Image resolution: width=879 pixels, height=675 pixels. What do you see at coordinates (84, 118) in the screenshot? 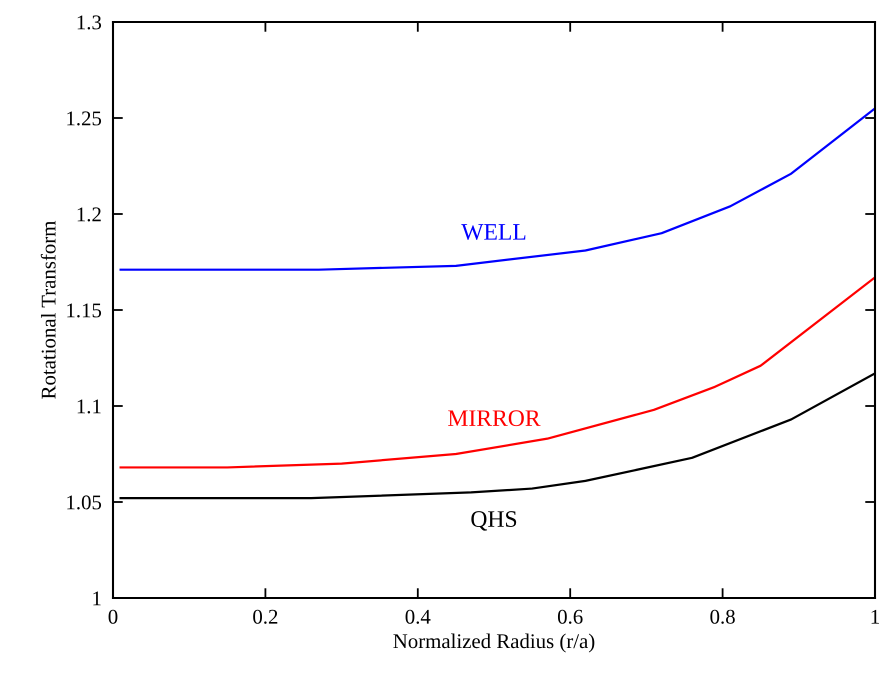
I see `y-tick-label: 1.25` at bounding box center [84, 118].